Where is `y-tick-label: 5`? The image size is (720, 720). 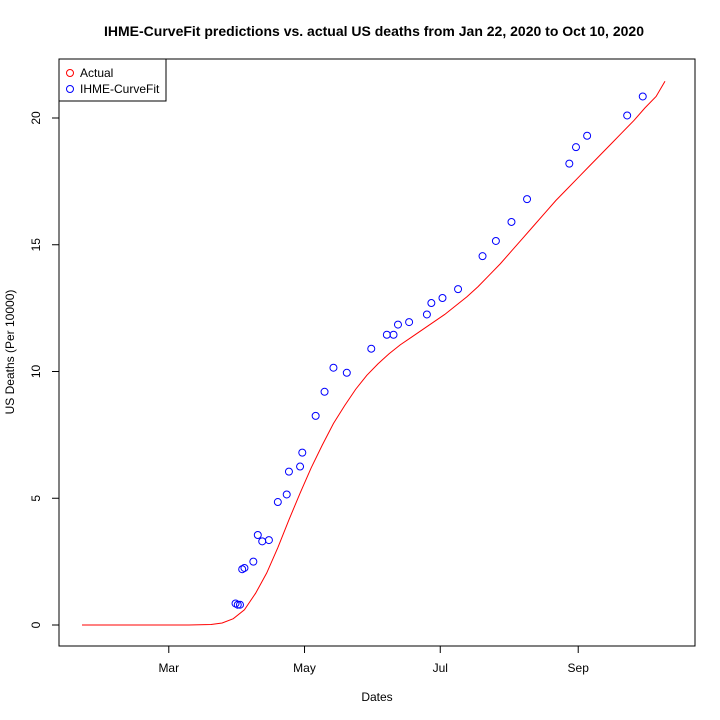 y-tick-label: 5 is located at coordinates (36, 498).